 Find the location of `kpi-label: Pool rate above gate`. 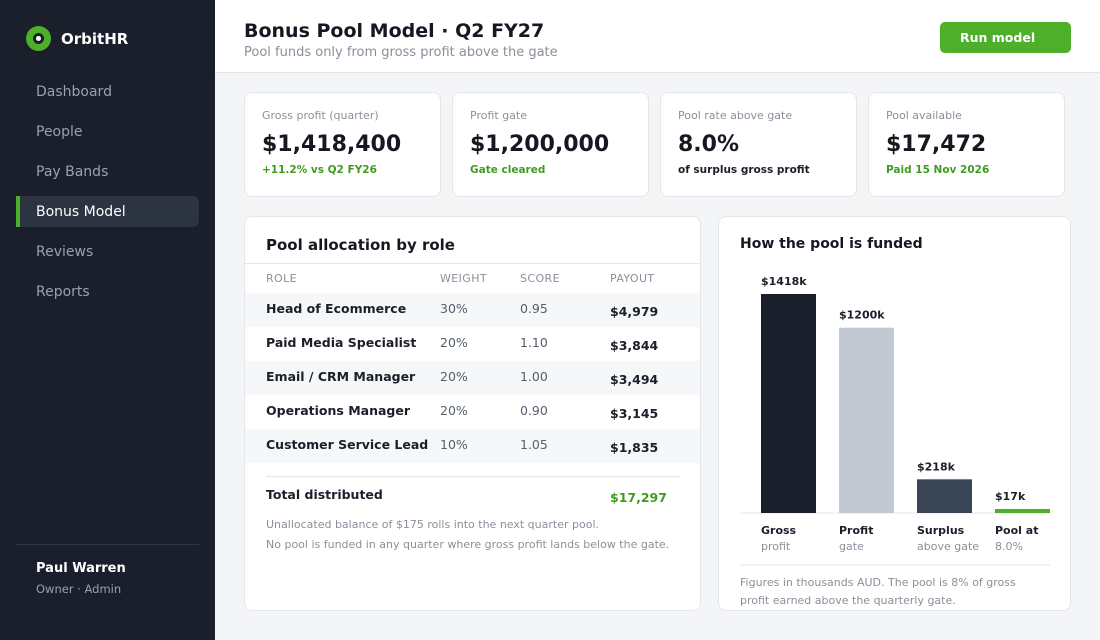

kpi-label: Pool rate above gate is located at coordinates (735, 115).